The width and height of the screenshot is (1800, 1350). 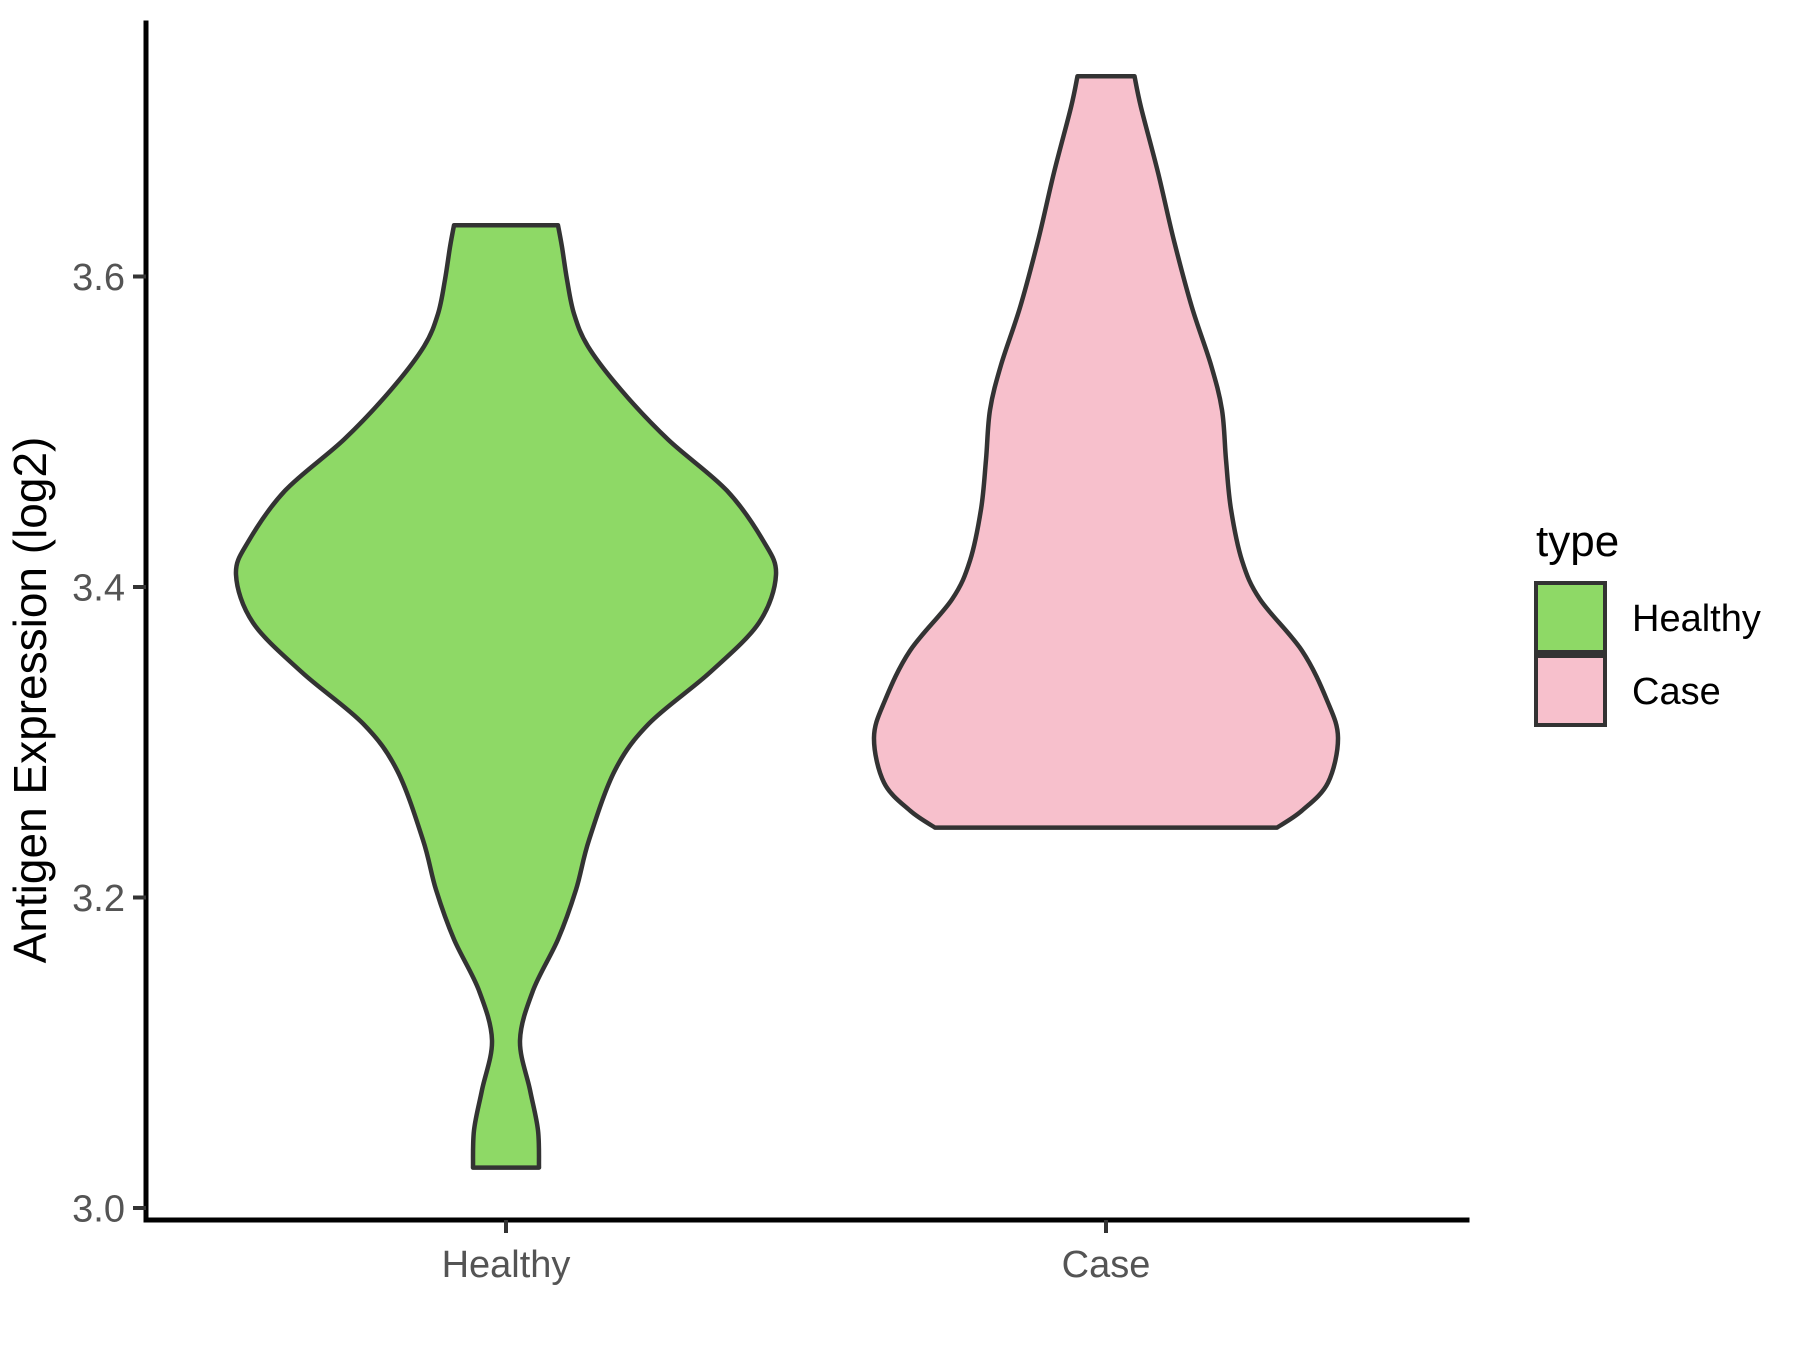 What do you see at coordinates (98, 589) in the screenshot?
I see `y-tick-label: 3.4` at bounding box center [98, 589].